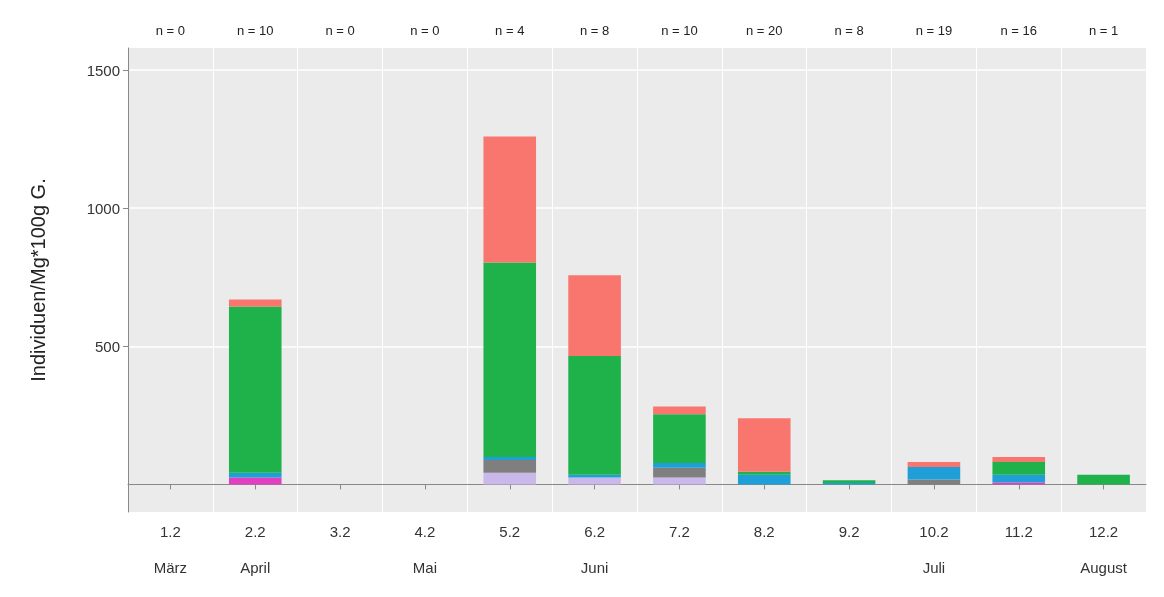 The image size is (1164, 597). What do you see at coordinates (510, 30) in the screenshot?
I see `text: n = 4` at bounding box center [510, 30].